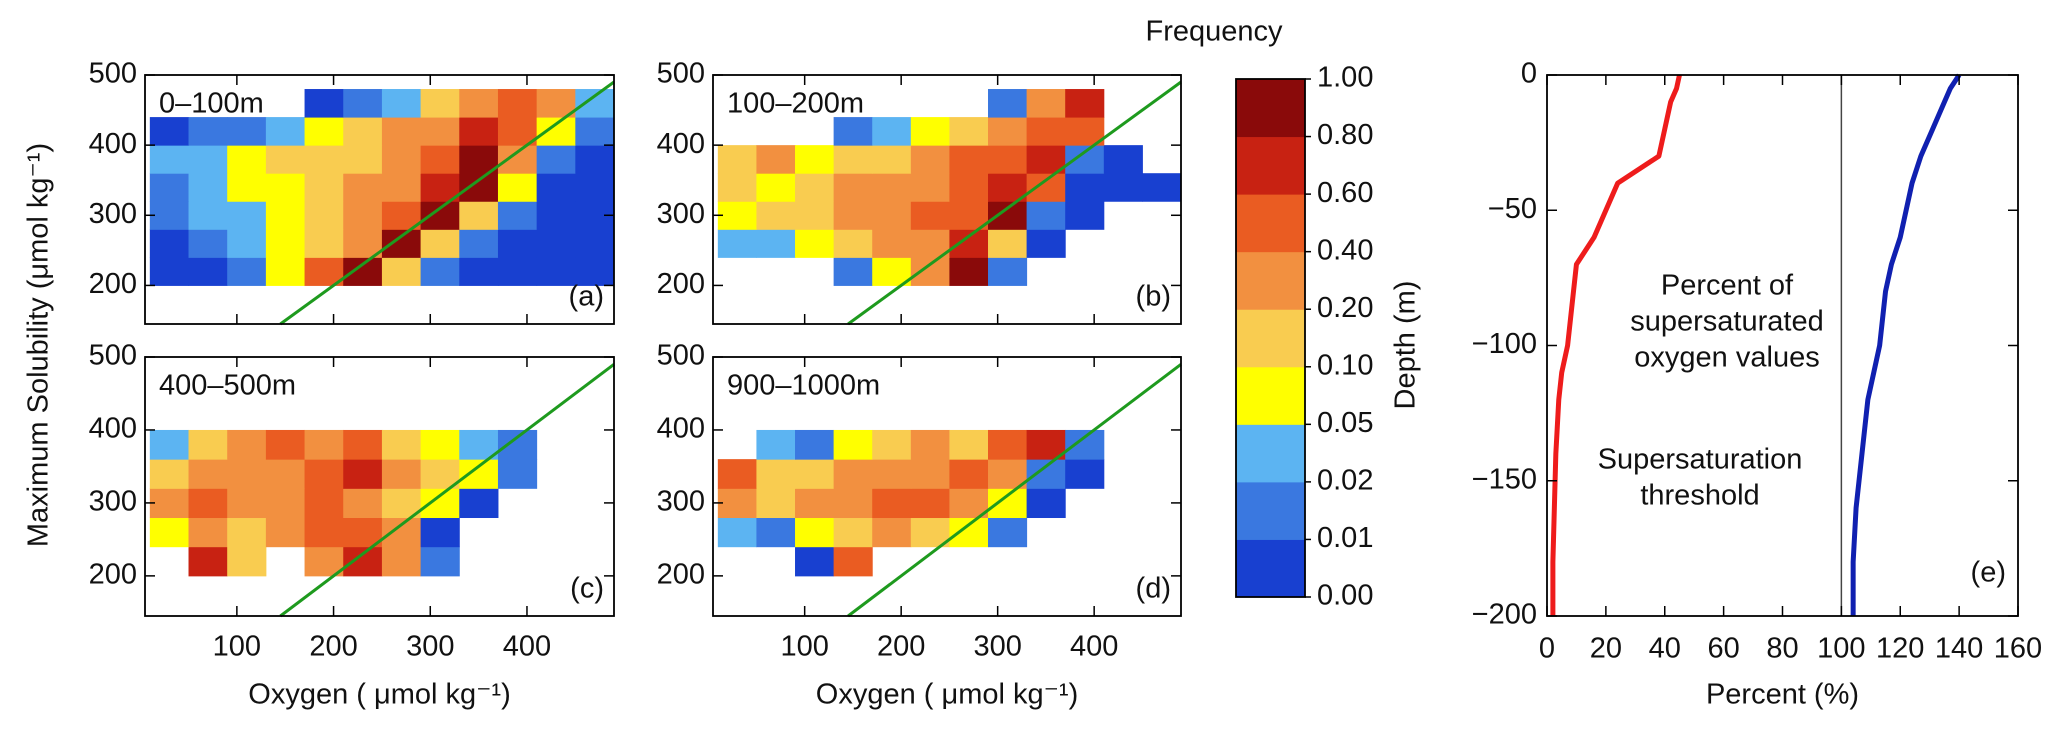  What do you see at coordinates (1906, 344) in the screenshot?
I see `profile-line` at bounding box center [1906, 344].